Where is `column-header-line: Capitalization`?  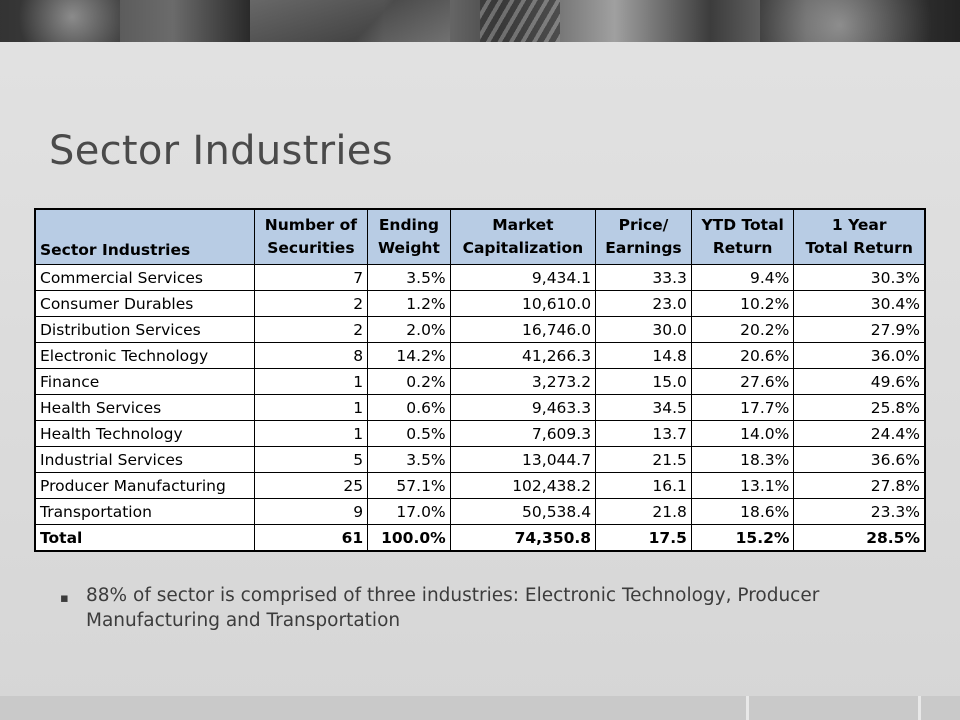 column-header-line: Capitalization is located at coordinates (523, 248).